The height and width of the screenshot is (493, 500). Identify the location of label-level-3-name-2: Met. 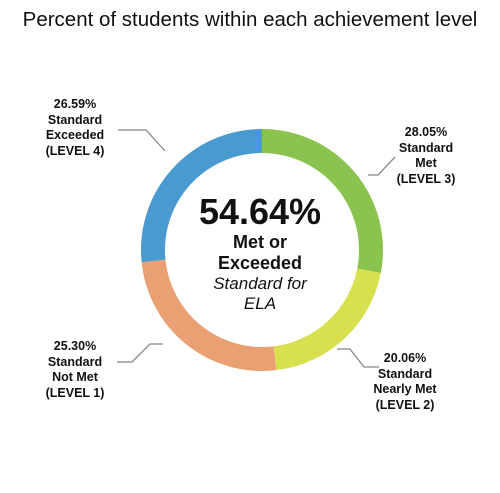
(426, 163).